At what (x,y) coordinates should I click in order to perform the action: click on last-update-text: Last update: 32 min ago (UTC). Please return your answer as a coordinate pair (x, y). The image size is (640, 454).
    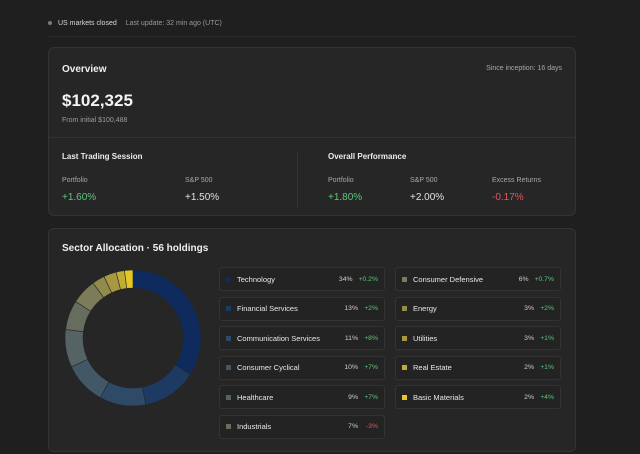
    Looking at the image, I should click on (173, 23).